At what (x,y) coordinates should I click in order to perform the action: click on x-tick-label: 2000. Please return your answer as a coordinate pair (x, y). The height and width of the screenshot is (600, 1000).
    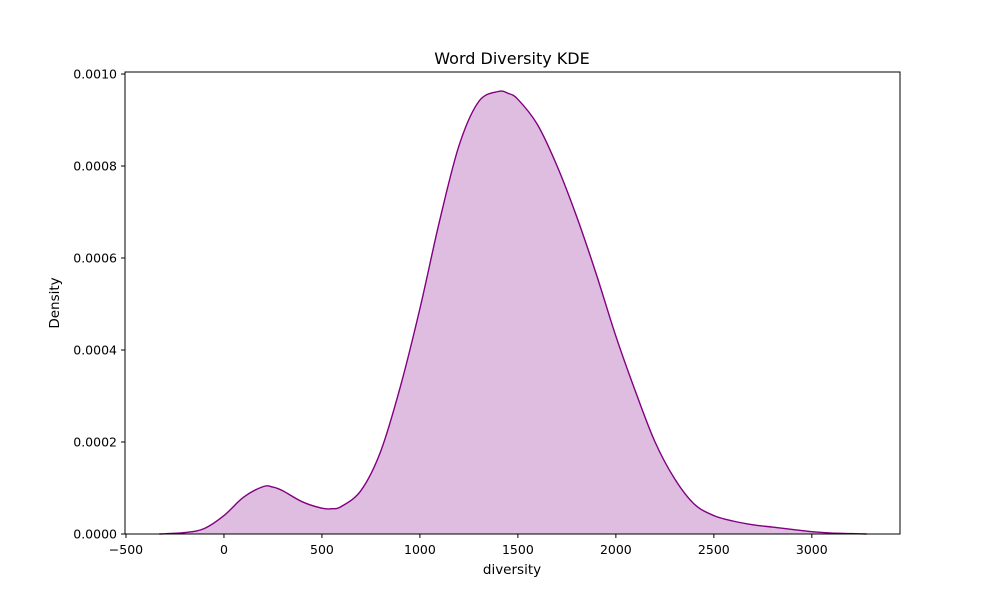
    Looking at the image, I should click on (616, 549).